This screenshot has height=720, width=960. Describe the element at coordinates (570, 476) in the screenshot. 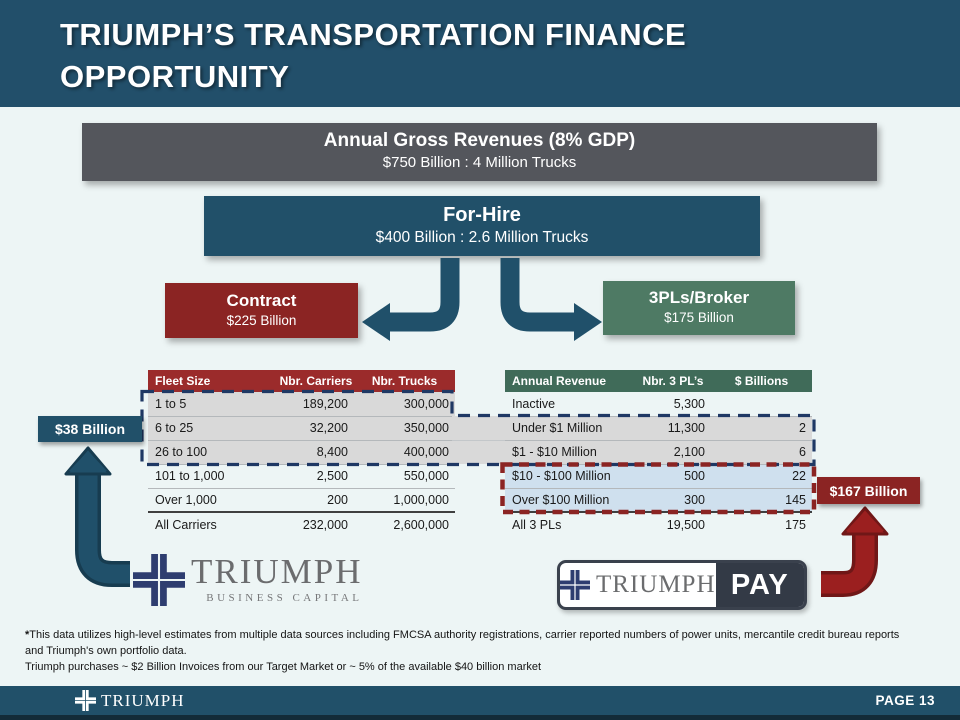

I see `table-cell: $10 - $100 Million` at that location.